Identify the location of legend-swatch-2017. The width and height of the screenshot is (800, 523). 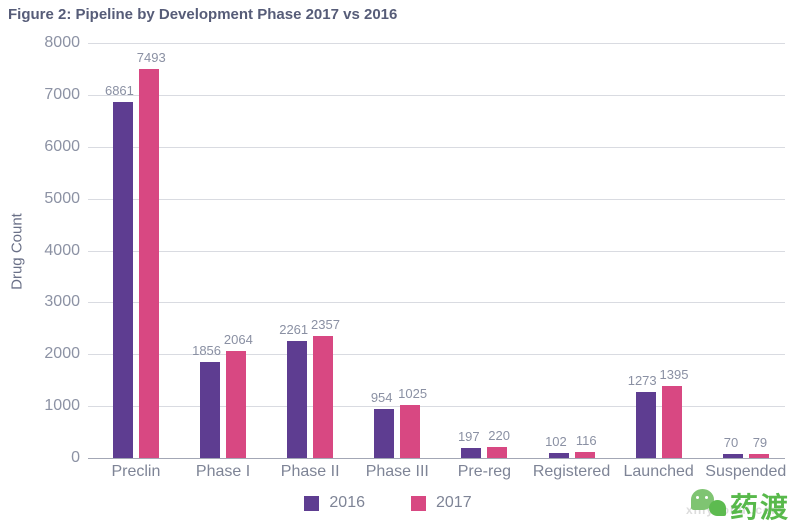
(418, 503).